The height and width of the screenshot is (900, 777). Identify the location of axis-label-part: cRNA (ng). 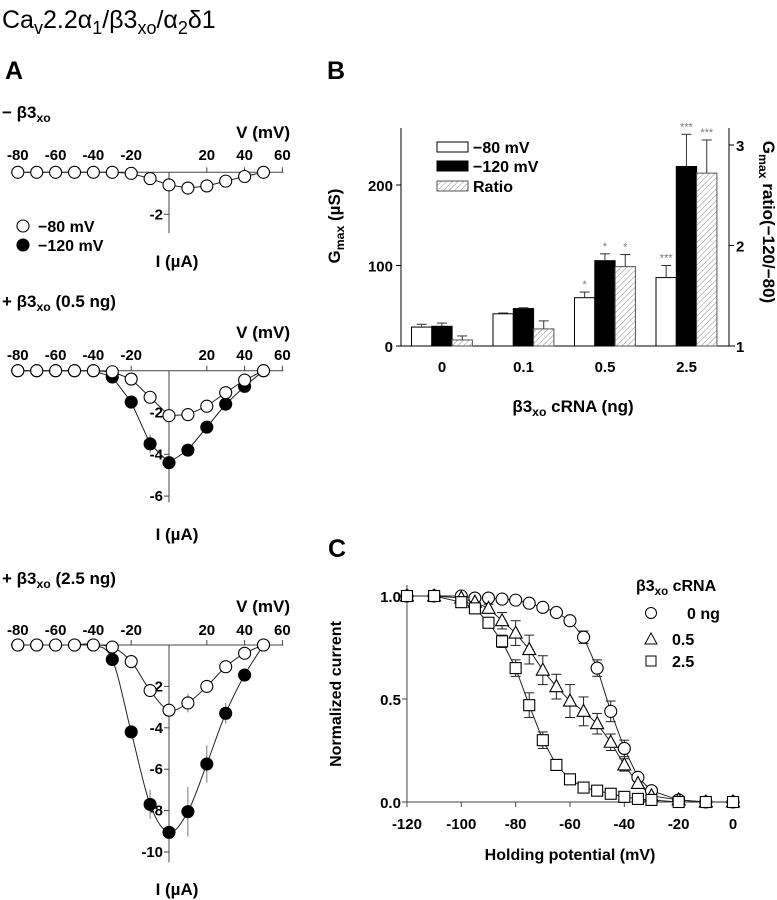
(589, 406).